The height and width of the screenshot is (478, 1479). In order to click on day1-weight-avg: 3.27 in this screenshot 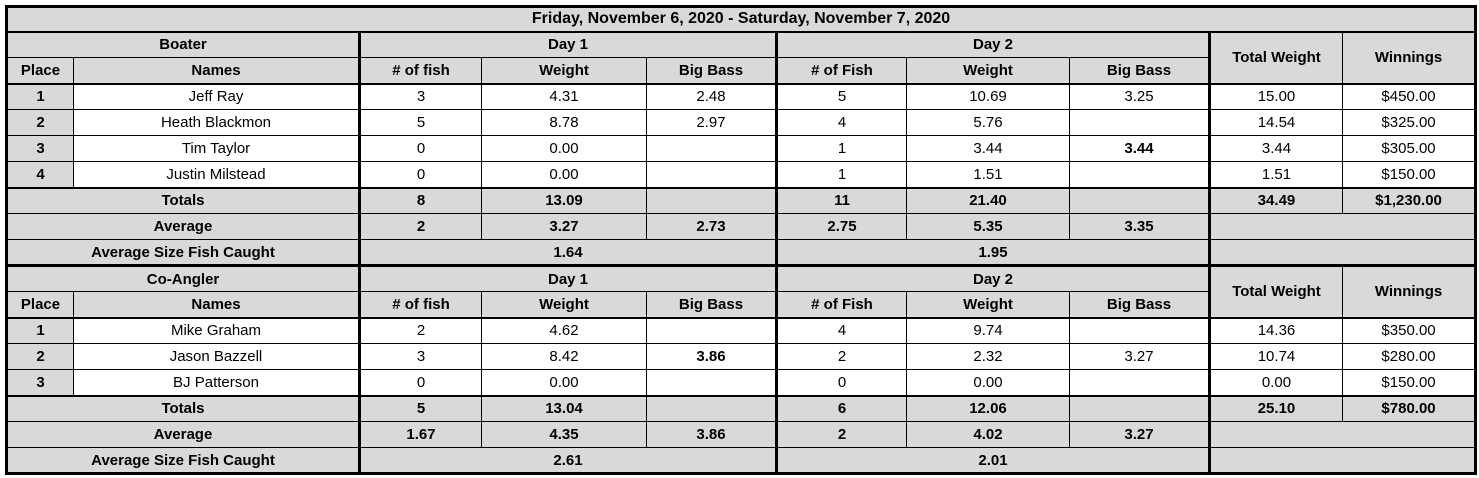, I will do `click(564, 226)`.